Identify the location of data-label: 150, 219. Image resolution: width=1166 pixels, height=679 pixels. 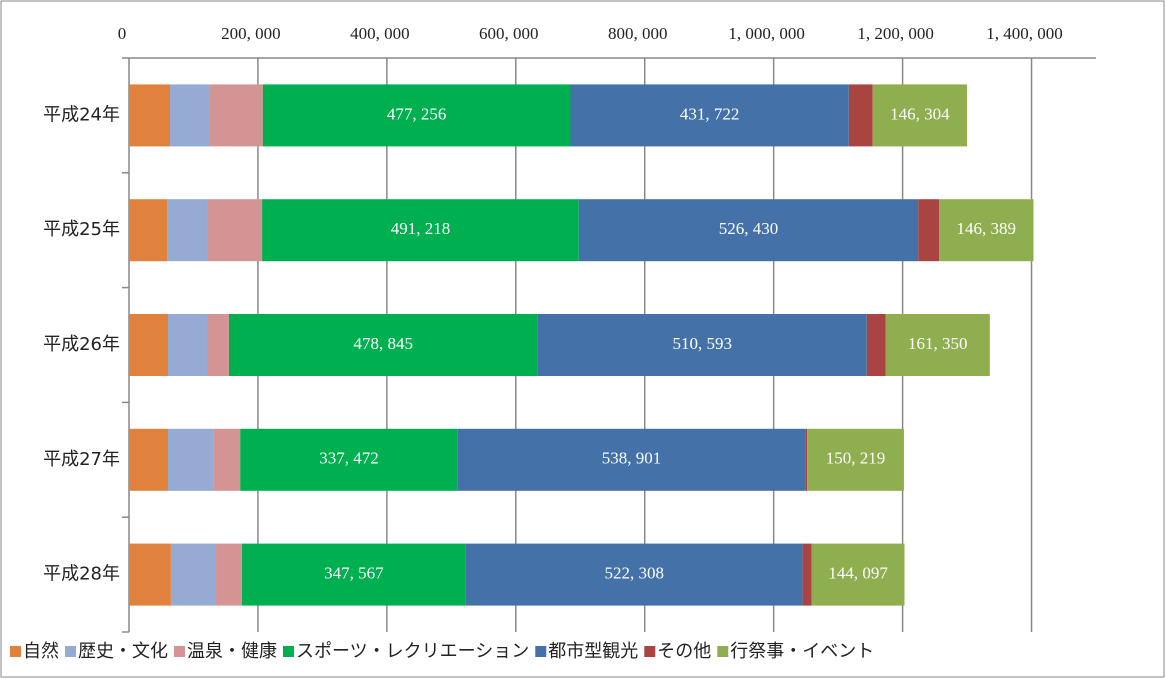
(856, 458).